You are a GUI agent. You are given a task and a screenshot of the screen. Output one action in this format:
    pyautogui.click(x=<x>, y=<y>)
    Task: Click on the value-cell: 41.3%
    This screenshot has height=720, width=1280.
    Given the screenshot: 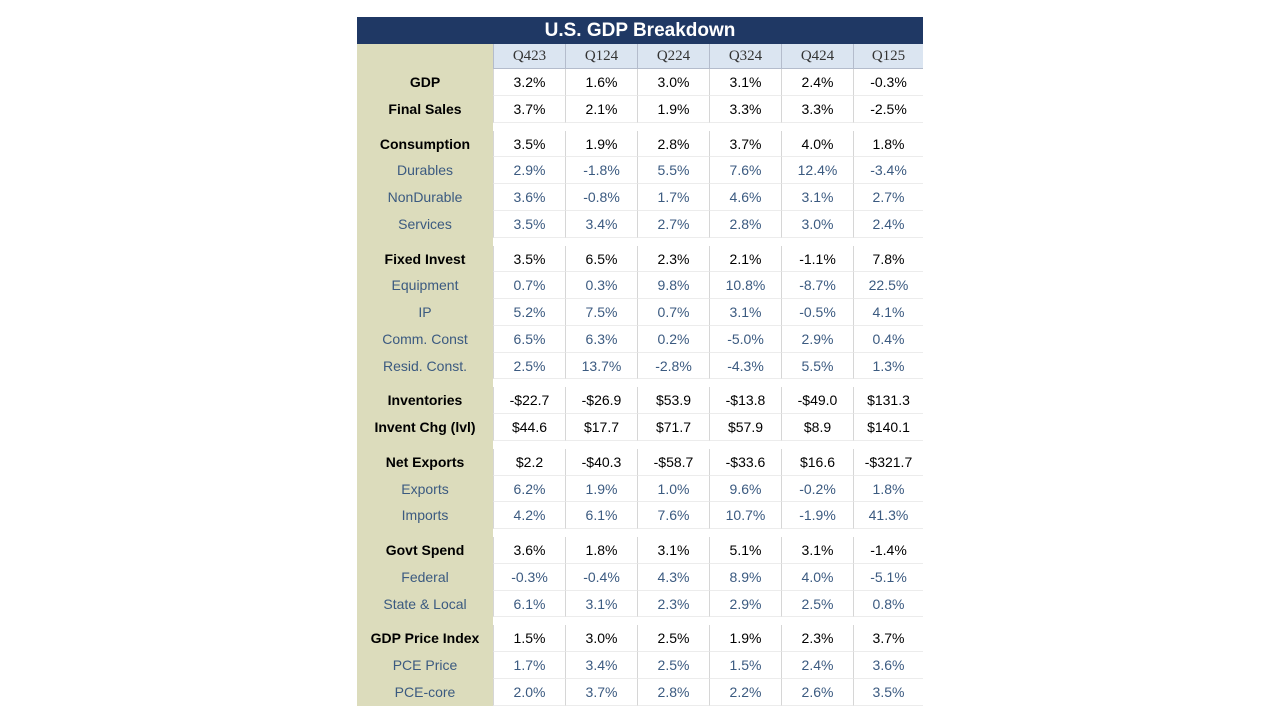 What is the action you would take?
    pyautogui.click(x=888, y=515)
    